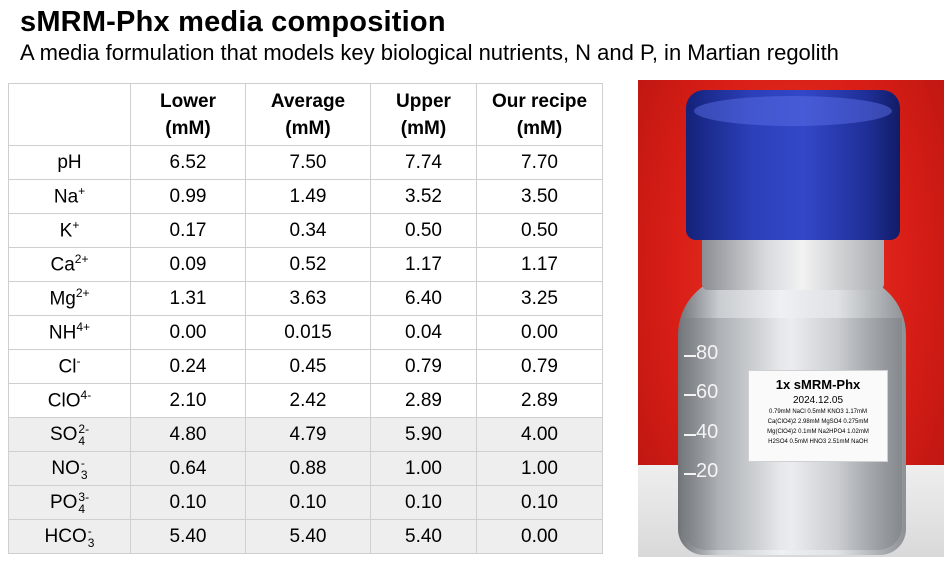 The width and height of the screenshot is (949, 563). Describe the element at coordinates (793, 165) in the screenshot. I see `blue-cap` at that location.